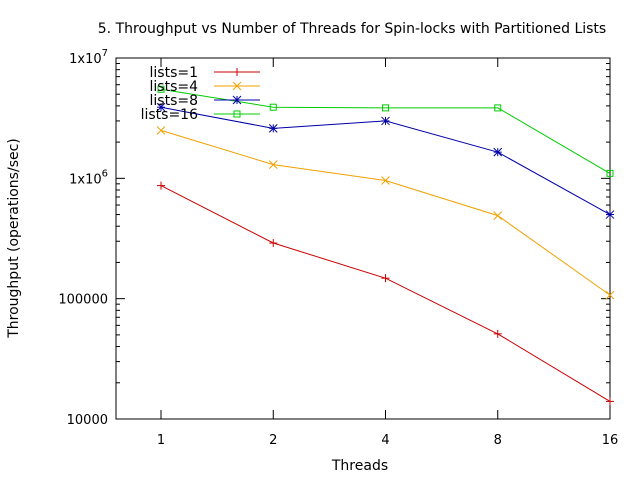 The width and height of the screenshot is (640, 480). Describe the element at coordinates (205, 87) in the screenshot. I see `legend-item: lists=4` at that location.